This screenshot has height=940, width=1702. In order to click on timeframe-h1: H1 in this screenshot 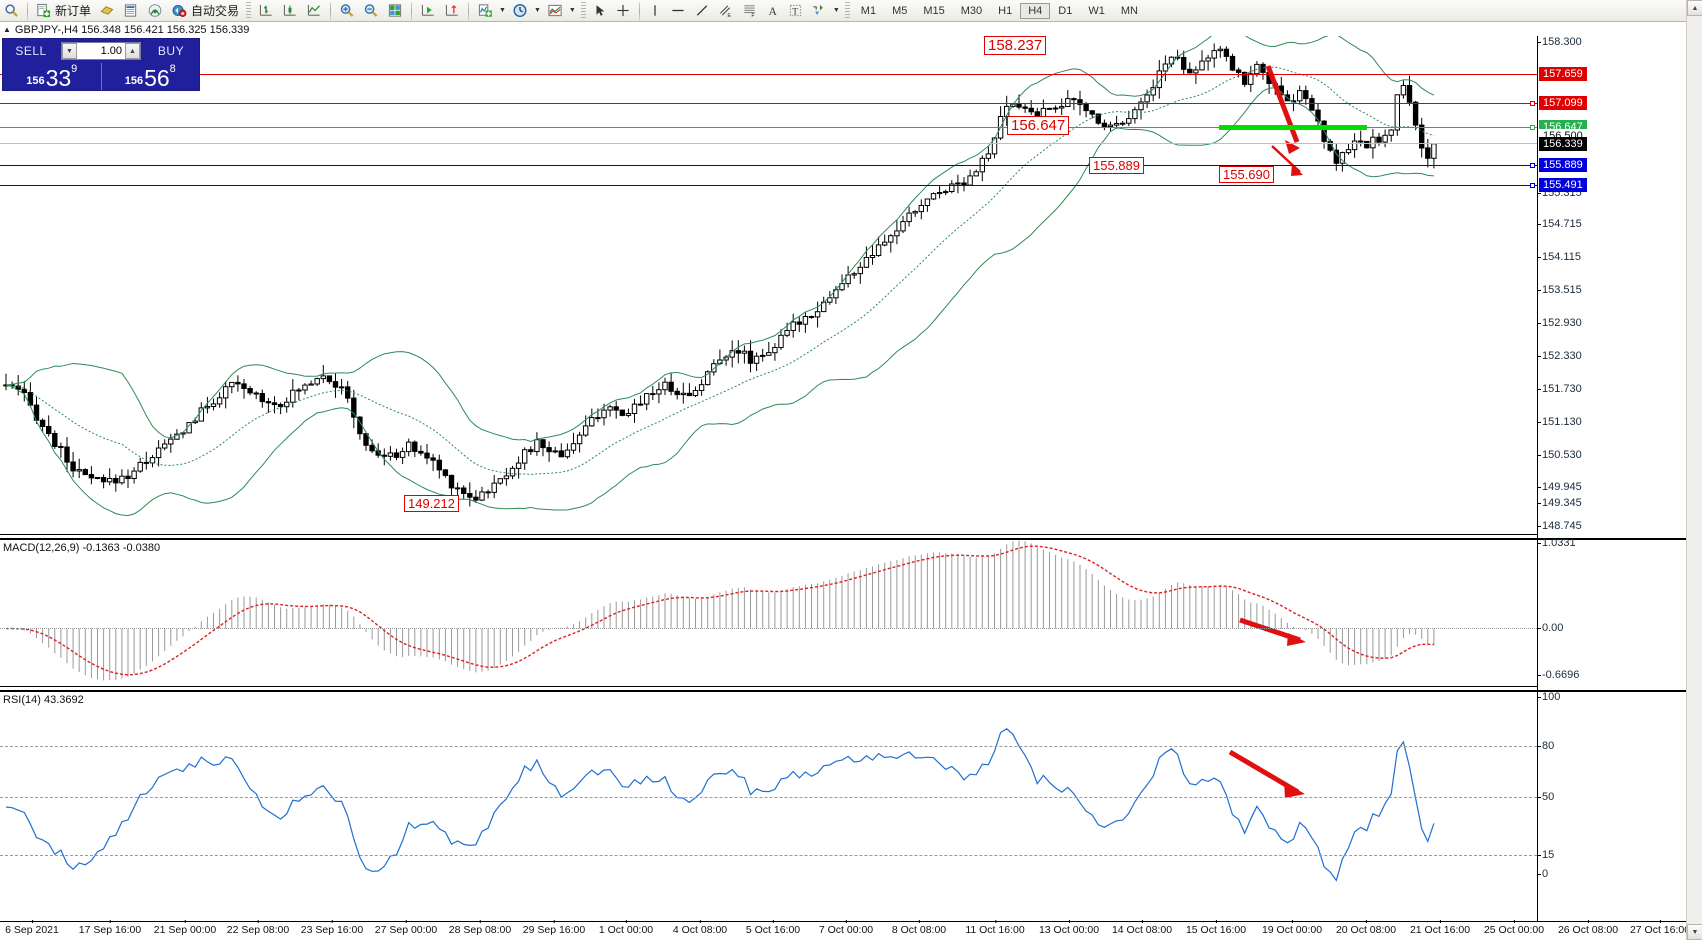, I will do `click(1005, 10)`.